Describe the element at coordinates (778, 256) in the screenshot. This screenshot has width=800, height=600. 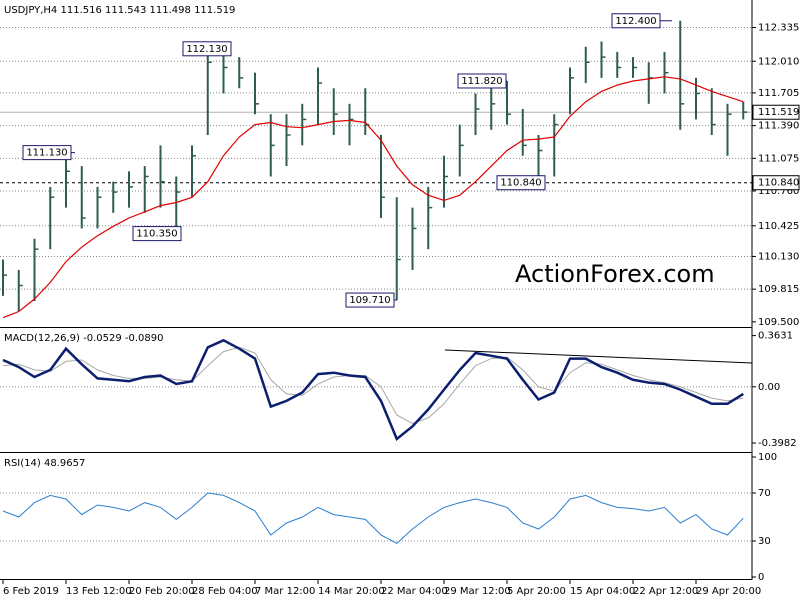
I see `y-tick-label: 110.130` at that location.